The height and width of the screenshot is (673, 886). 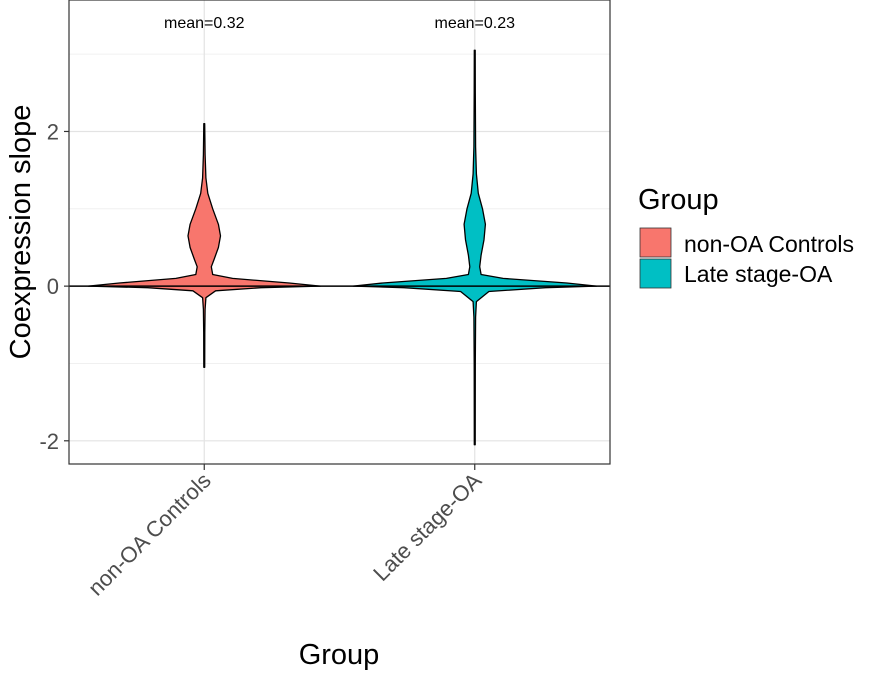 I want to click on legend-label-non-oa-controls: non-OA Controls, so click(x=769, y=244).